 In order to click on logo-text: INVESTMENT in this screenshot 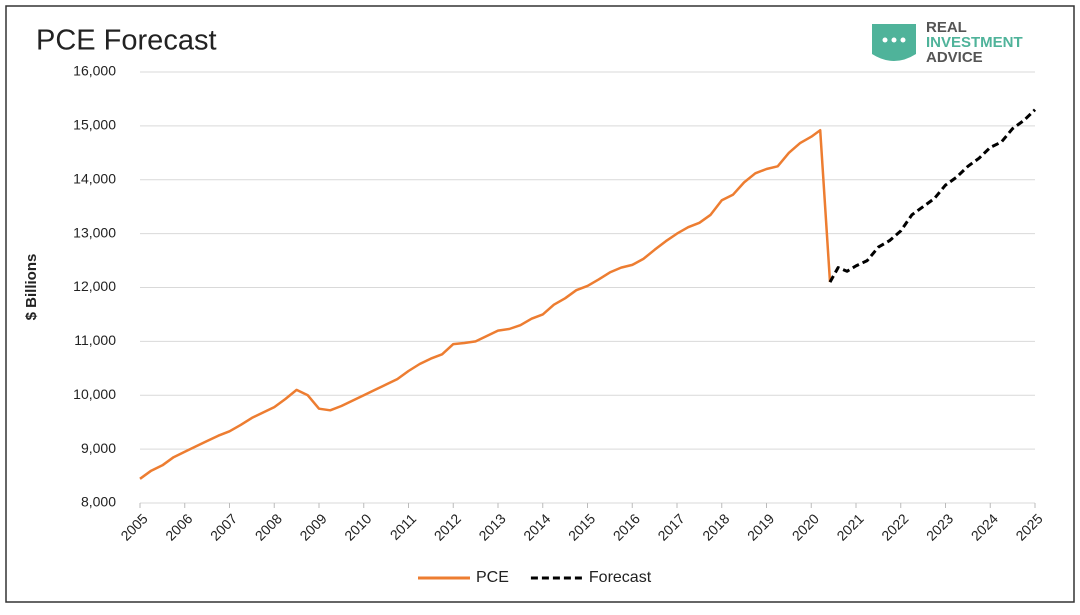, I will do `click(974, 42)`.